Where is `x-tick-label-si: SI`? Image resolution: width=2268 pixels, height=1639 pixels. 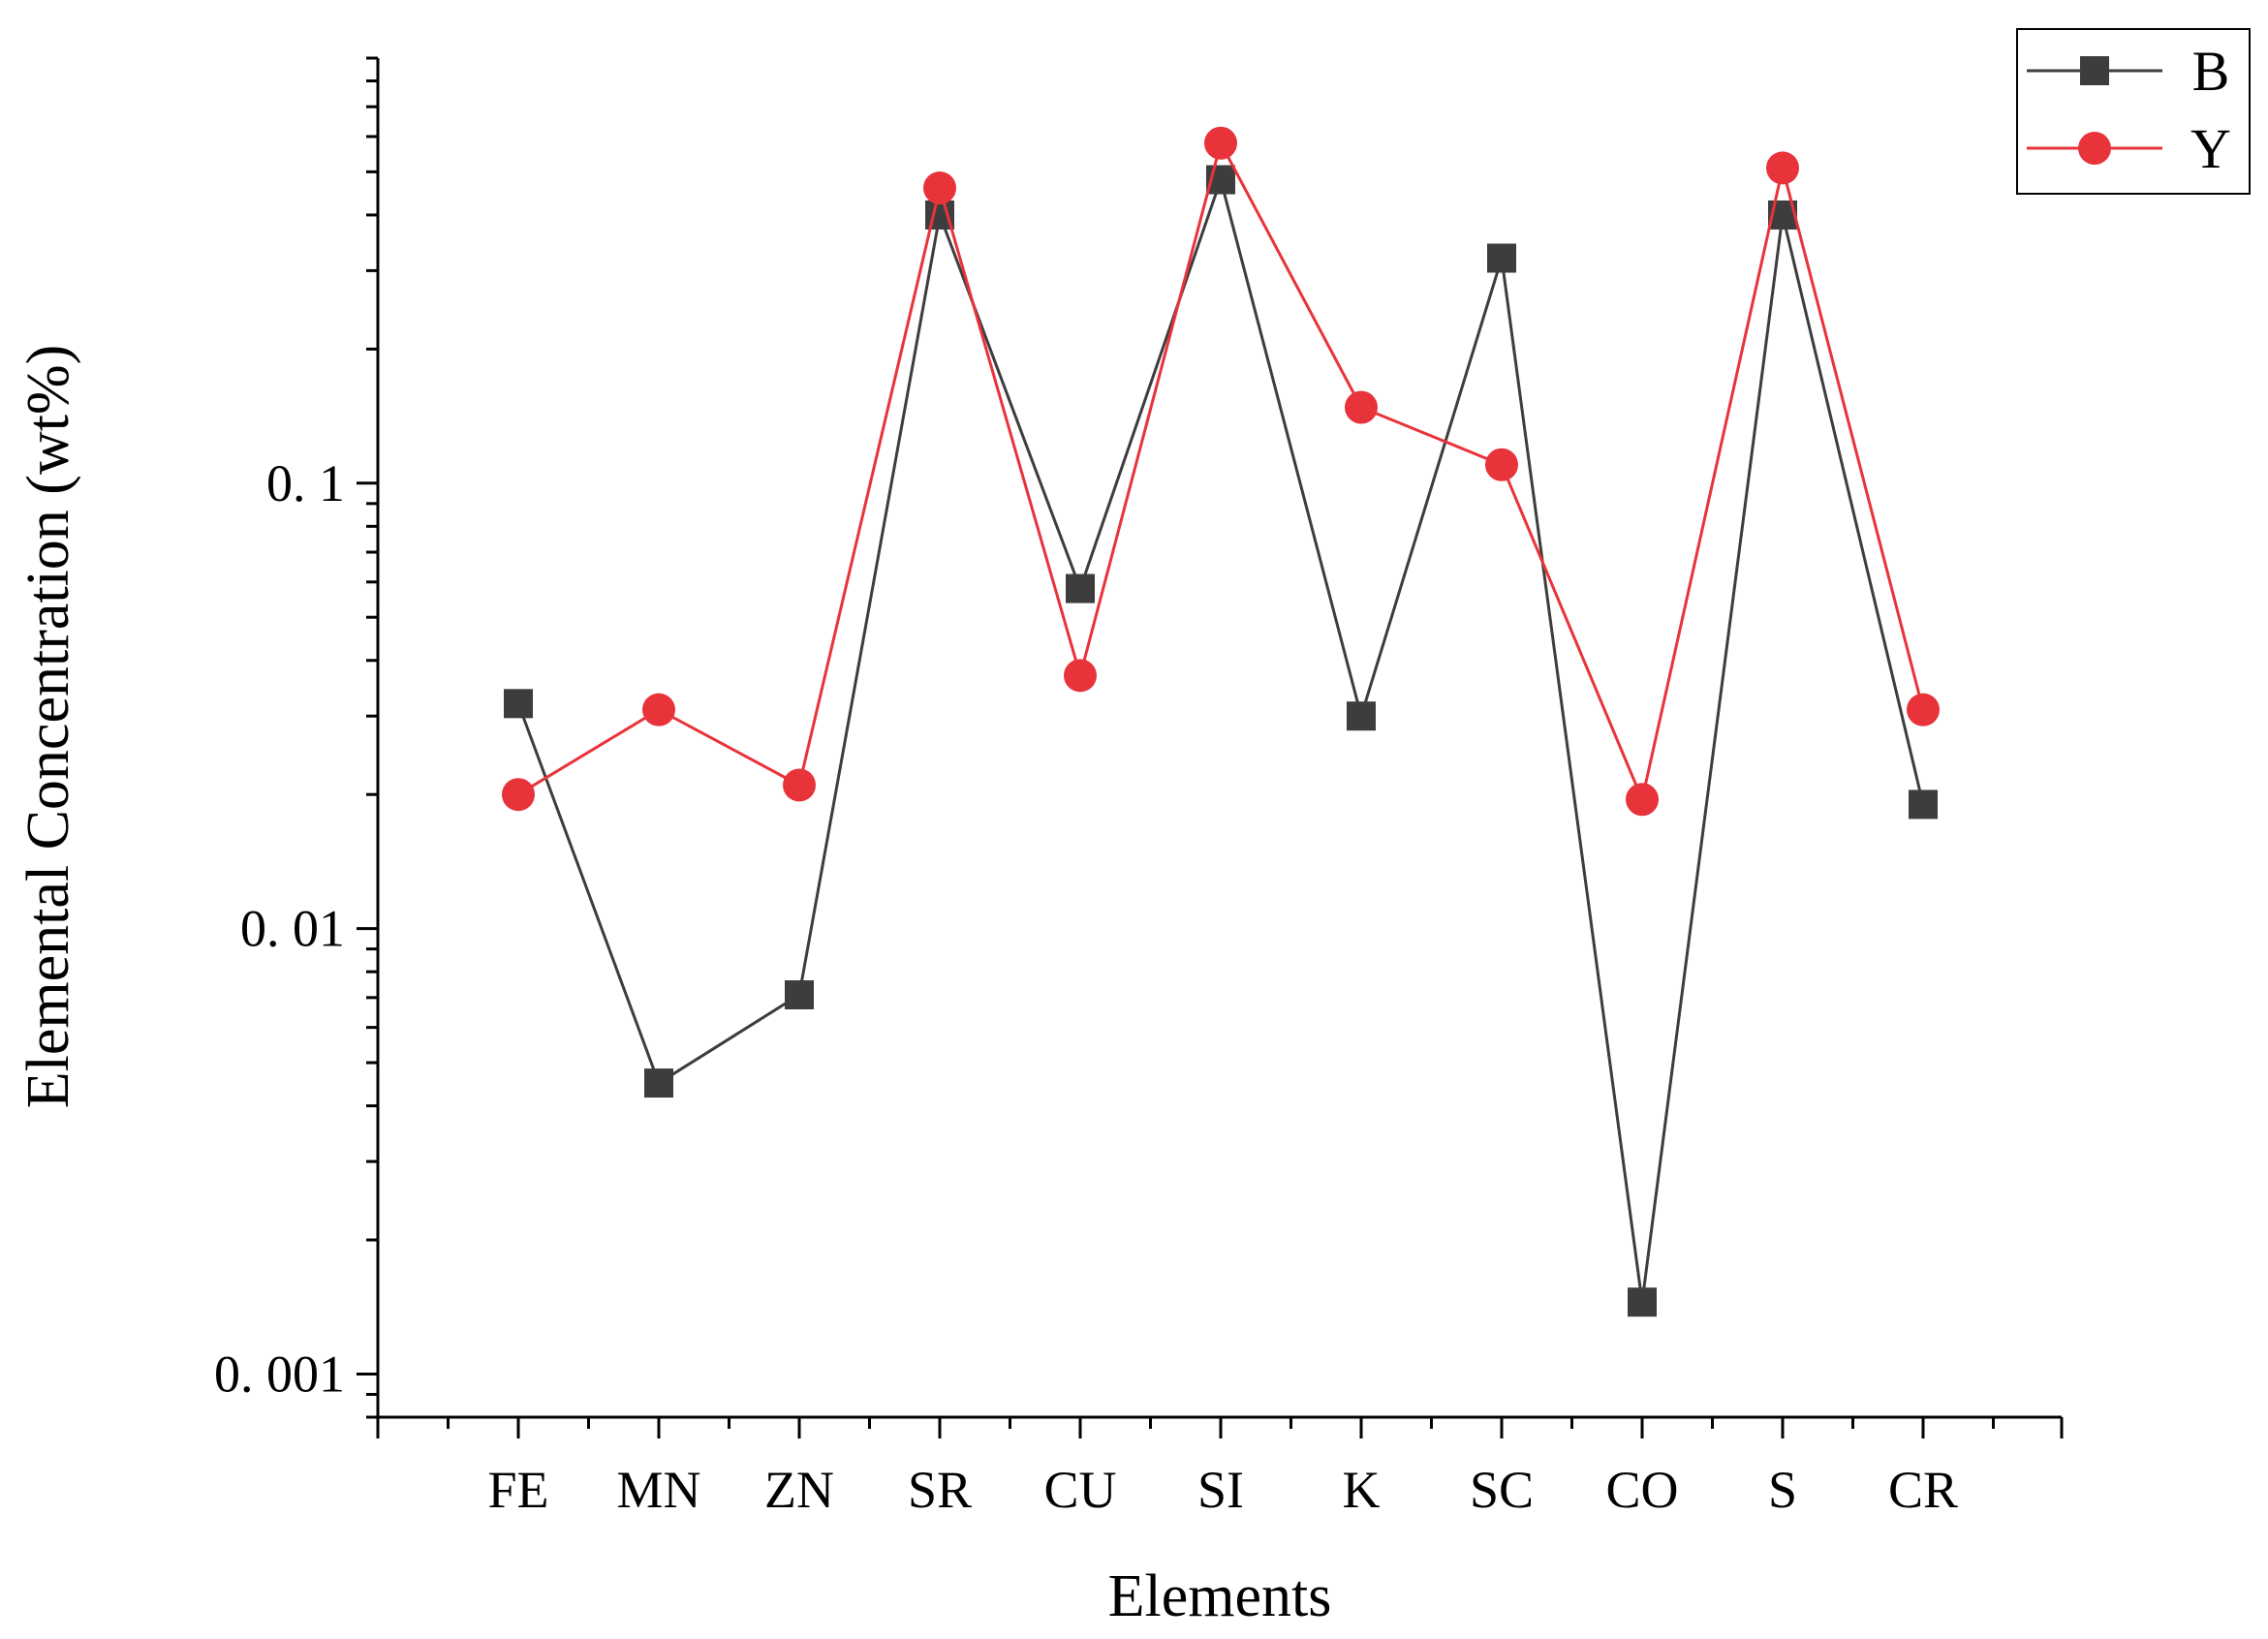
x-tick-label-si: SI is located at coordinates (1220, 1490).